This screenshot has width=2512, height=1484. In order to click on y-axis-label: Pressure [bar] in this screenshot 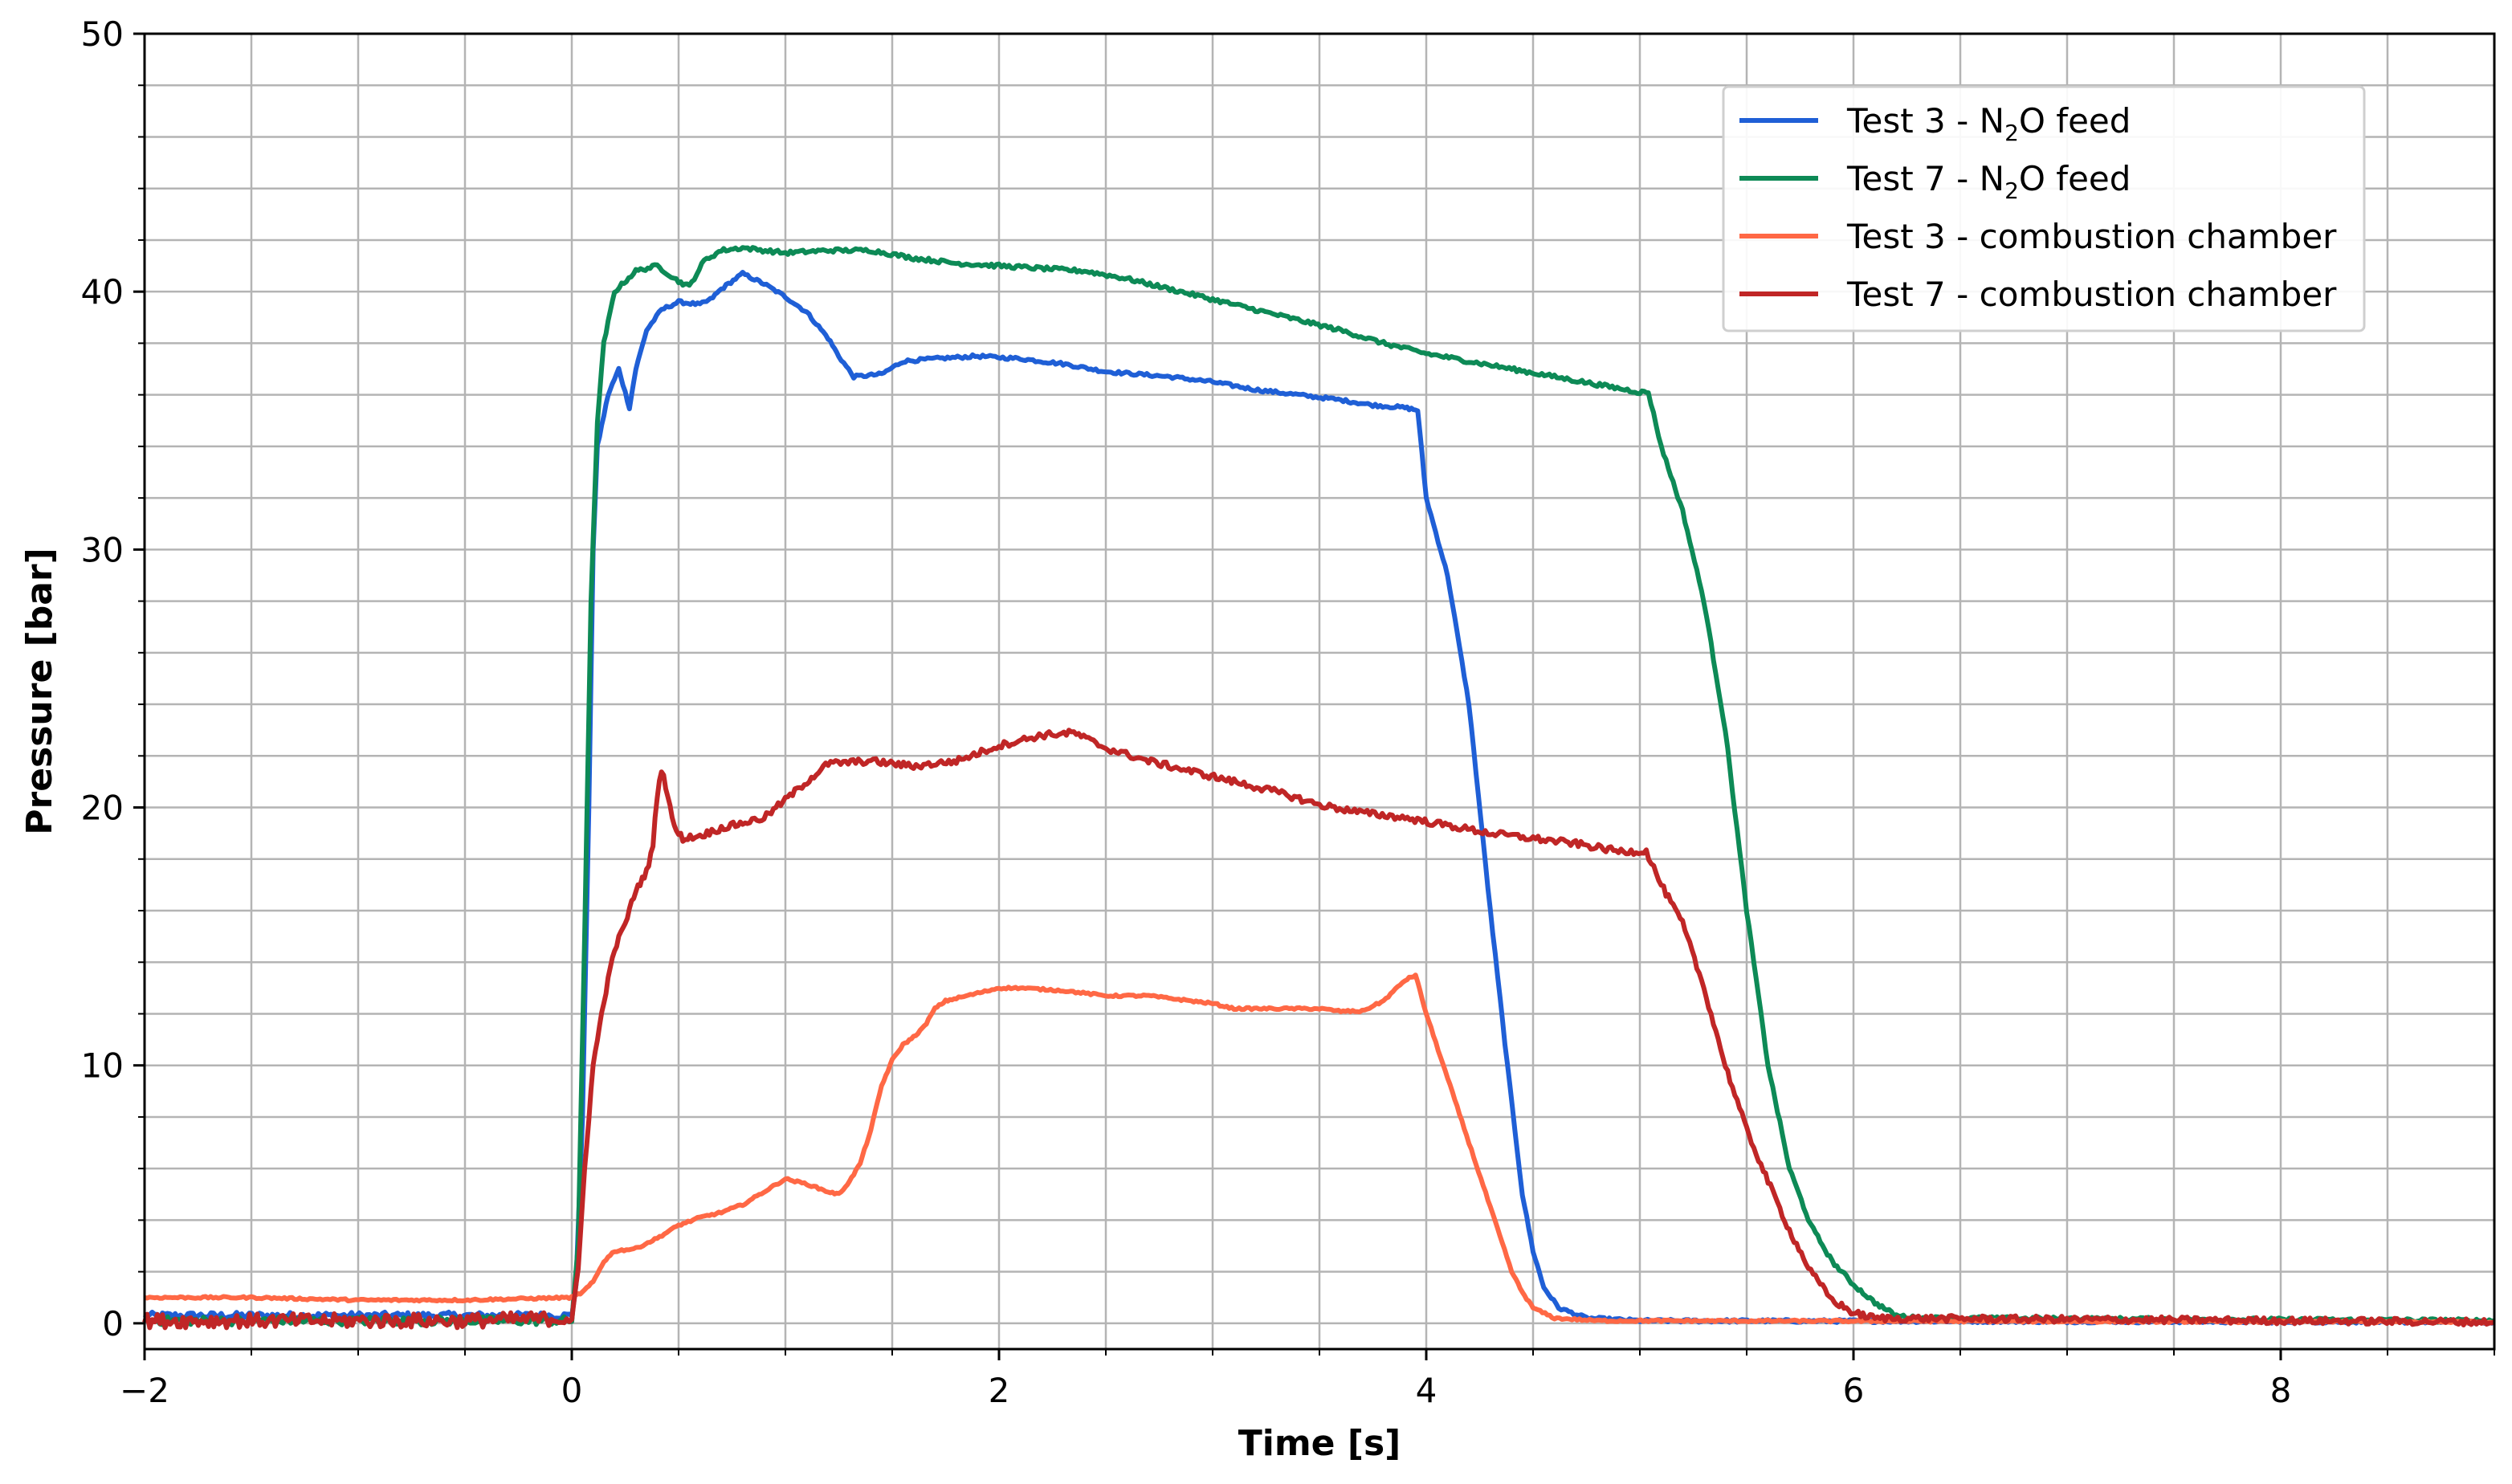, I will do `click(40, 691)`.